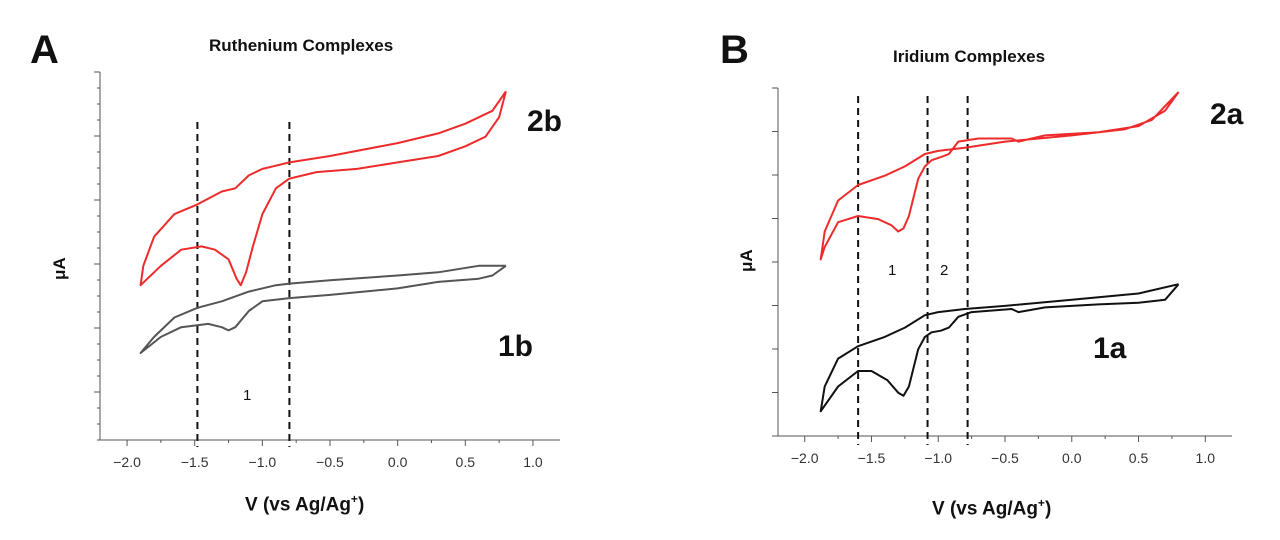 This screenshot has width=1280, height=540. What do you see at coordinates (892, 270) in the screenshot?
I see `peak-label-1-b: 1` at bounding box center [892, 270].